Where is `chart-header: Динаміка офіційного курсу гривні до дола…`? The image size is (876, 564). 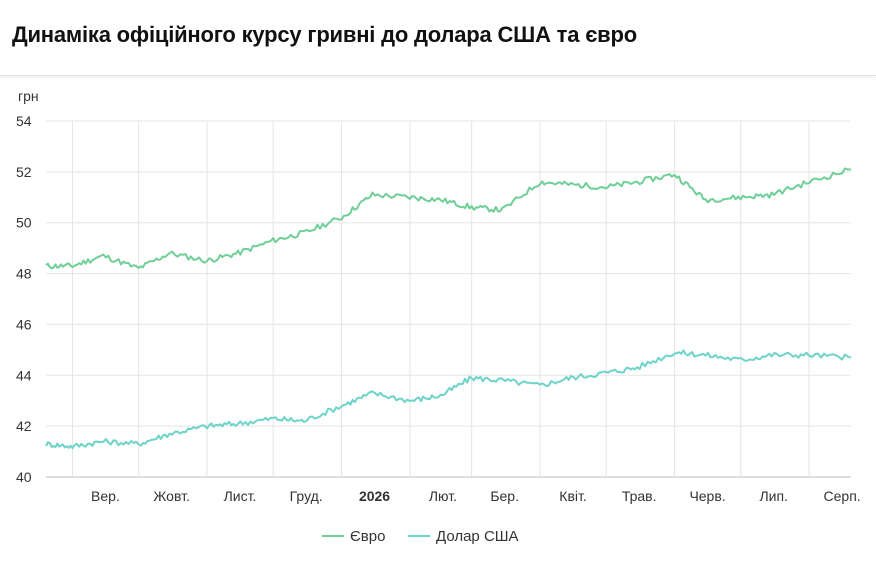 chart-header: Динаміка офіційного курсу гривні до дола… is located at coordinates (438, 38).